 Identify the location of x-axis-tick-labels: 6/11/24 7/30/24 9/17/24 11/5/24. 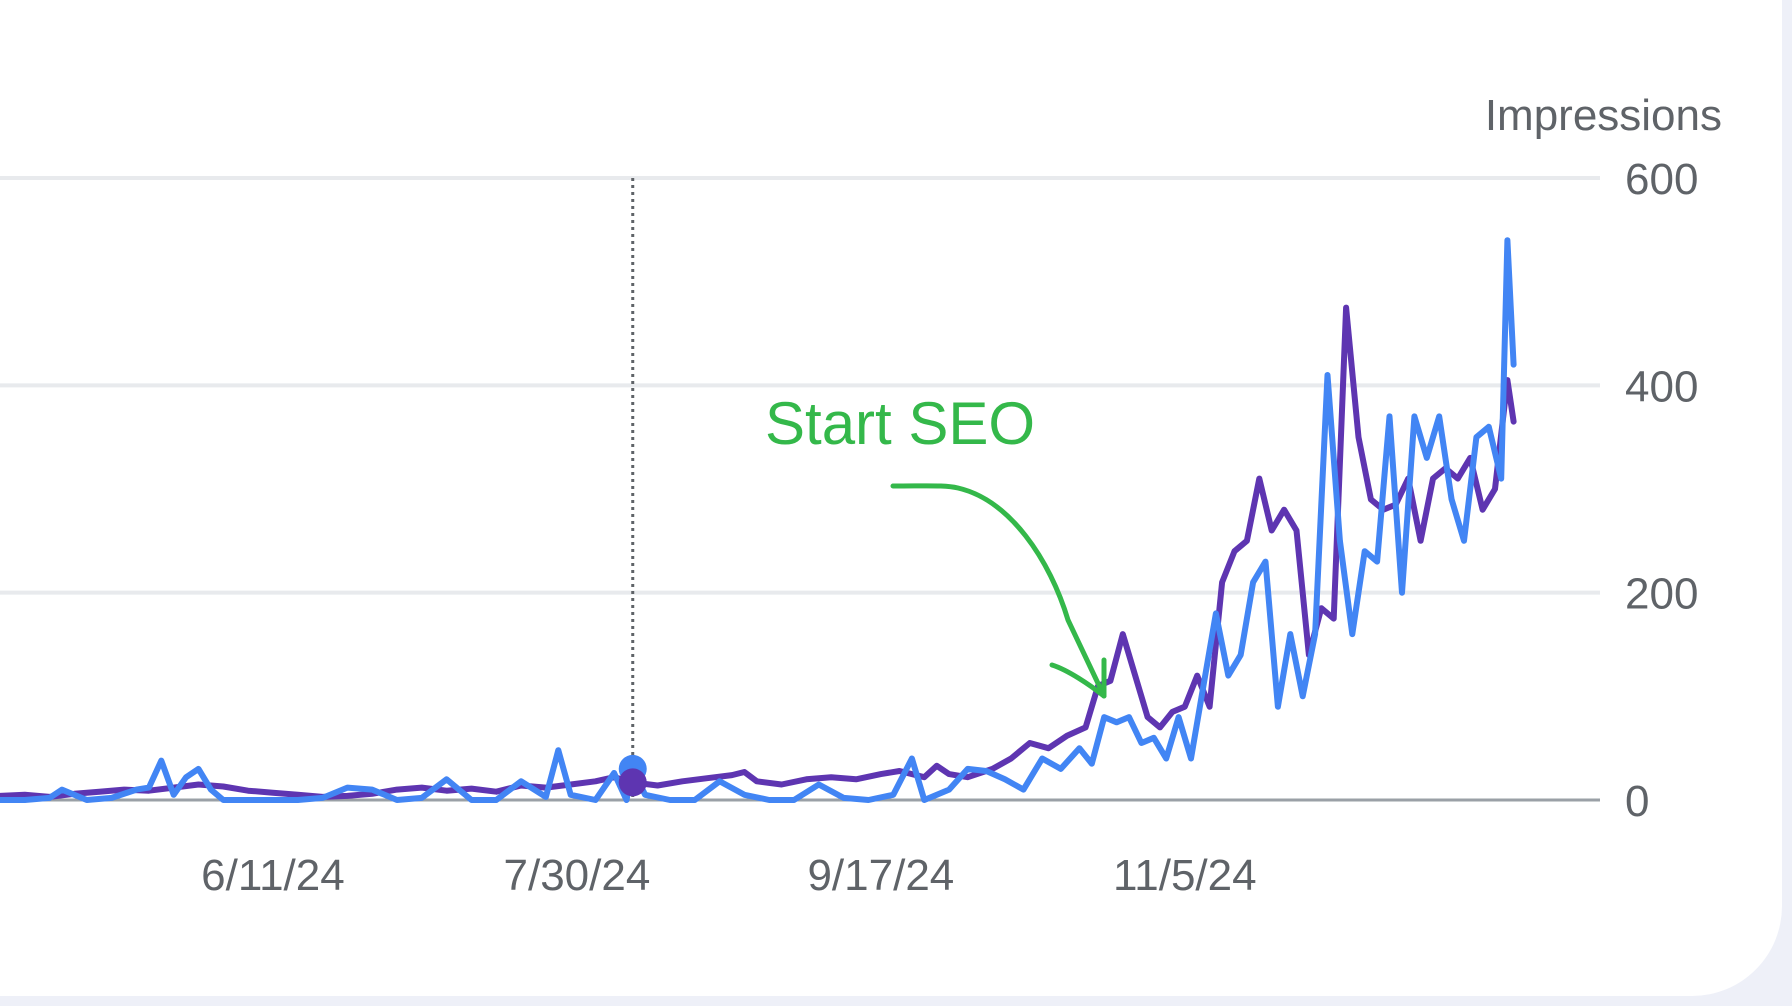
(728, 875).